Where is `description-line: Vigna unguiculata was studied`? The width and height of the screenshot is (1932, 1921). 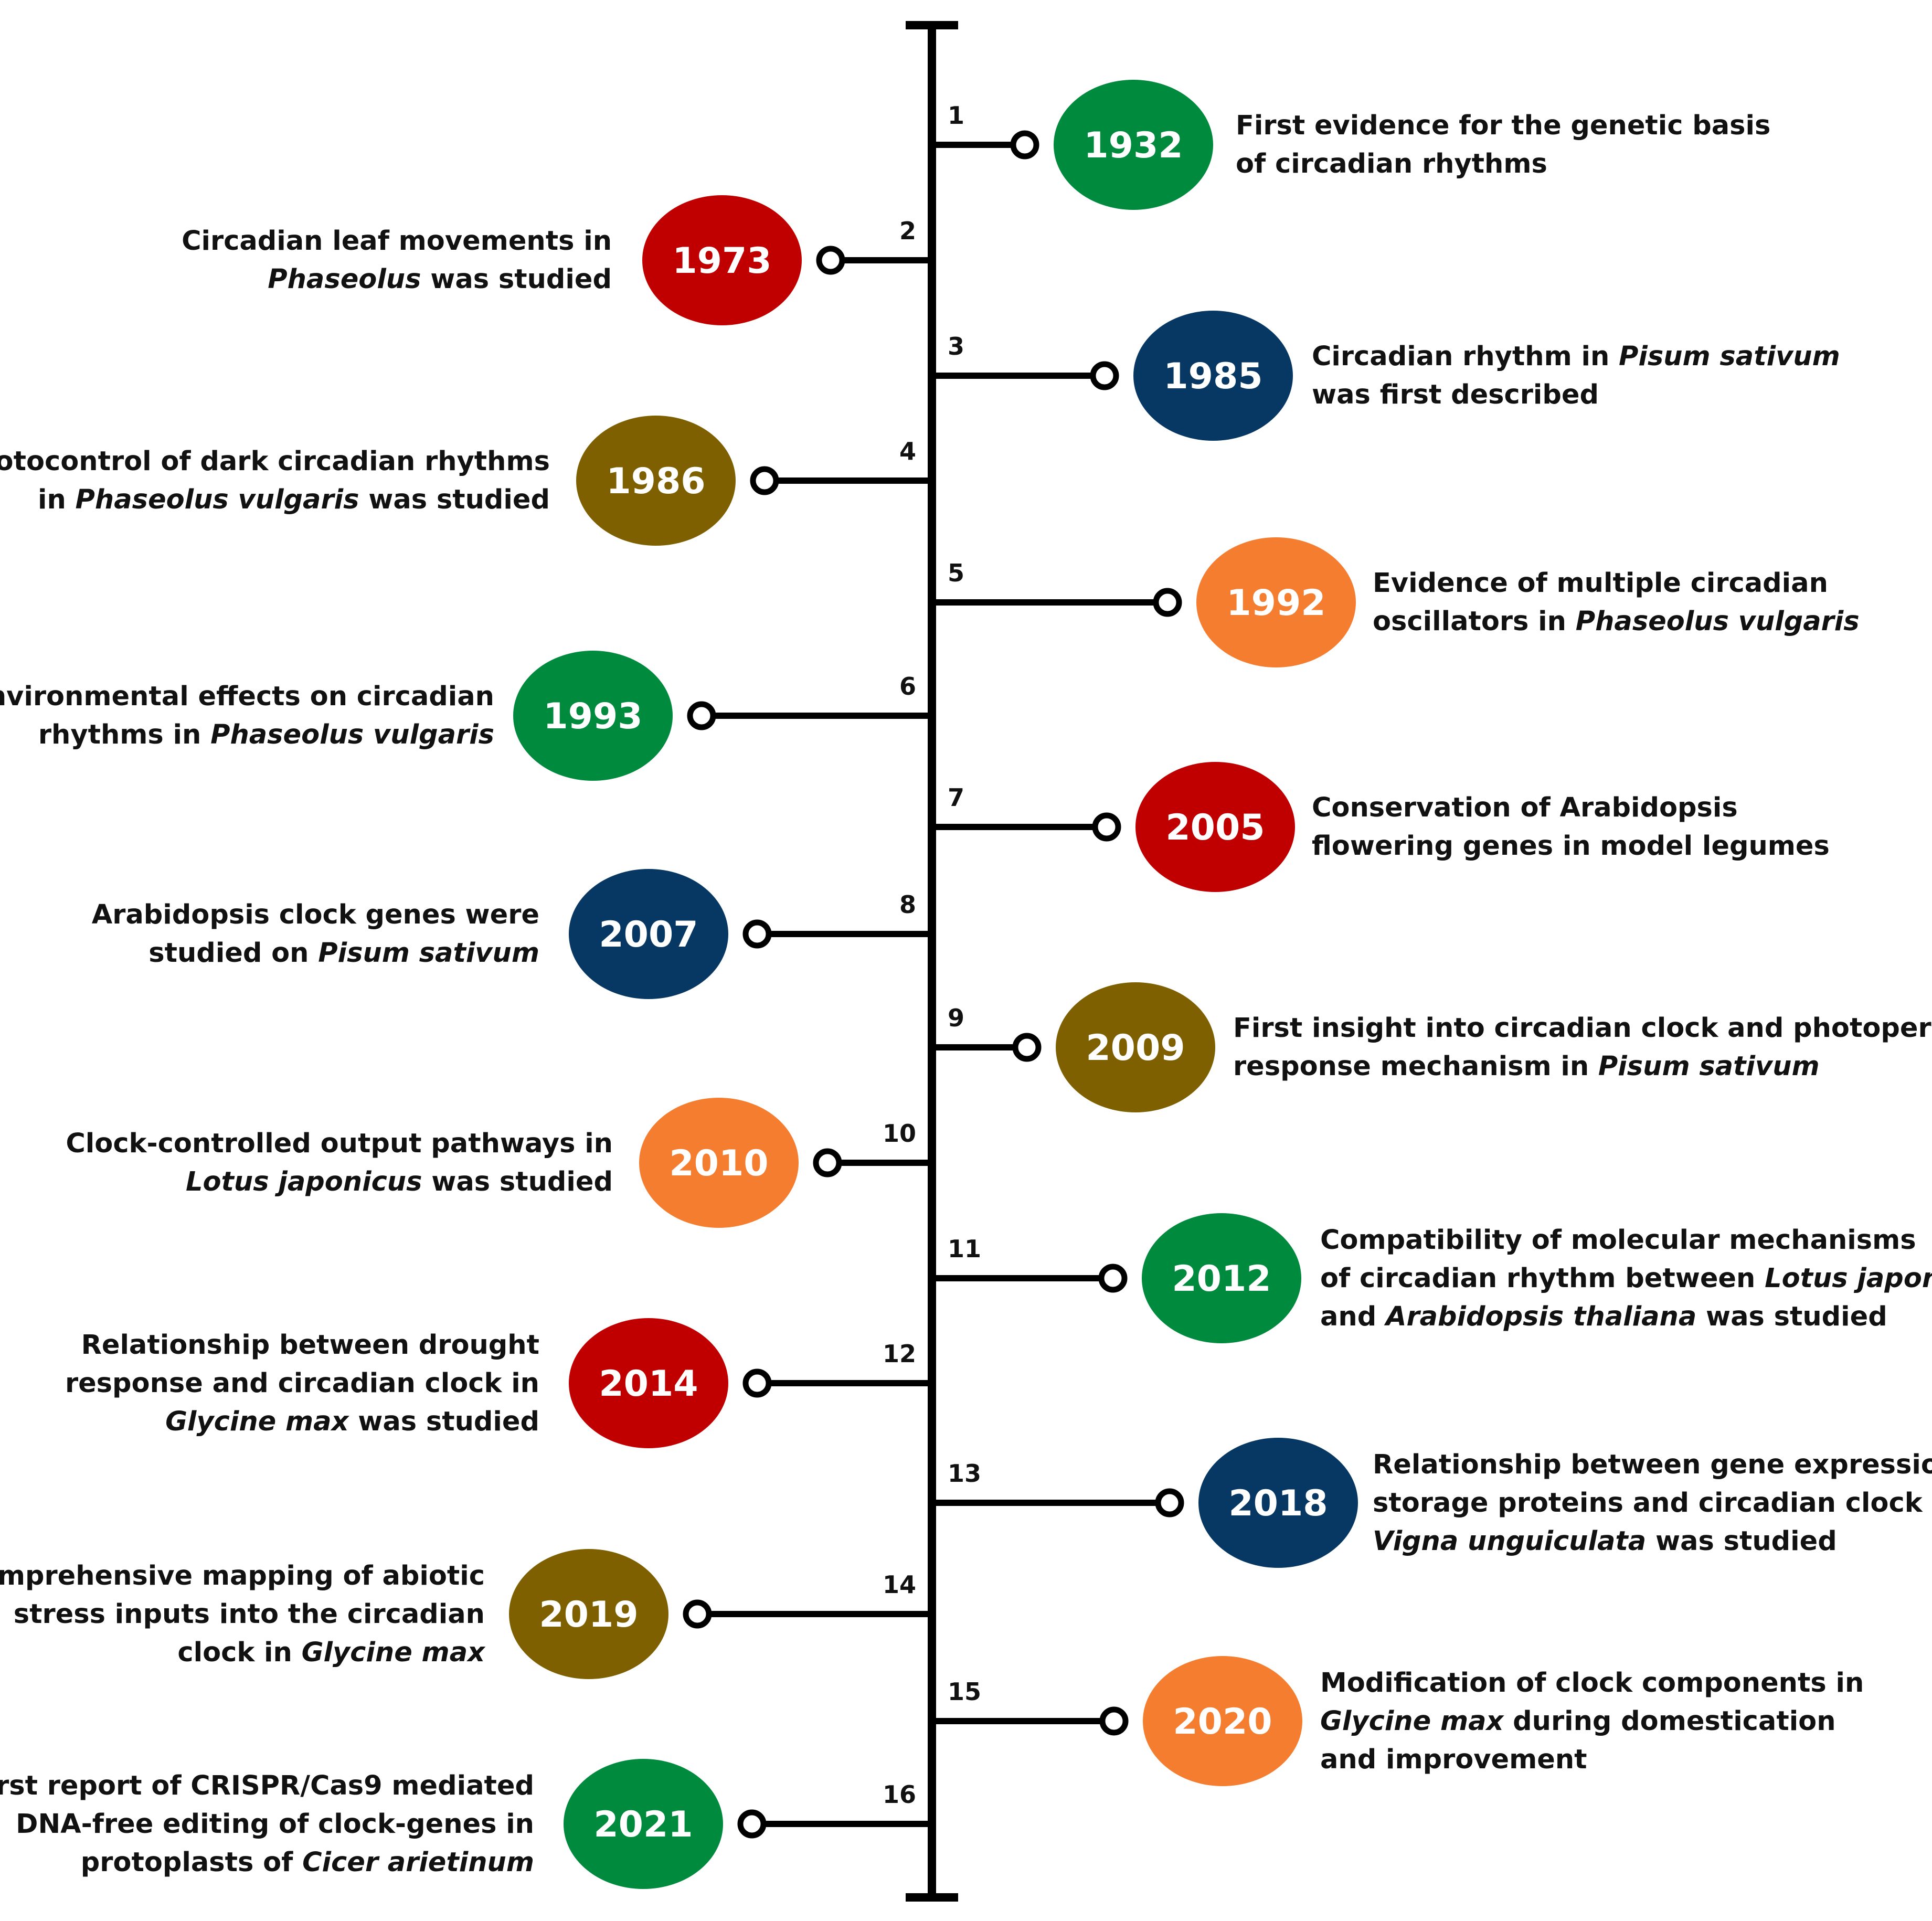
description-line: Vigna unguiculata was studied is located at coordinates (1653, 1541).